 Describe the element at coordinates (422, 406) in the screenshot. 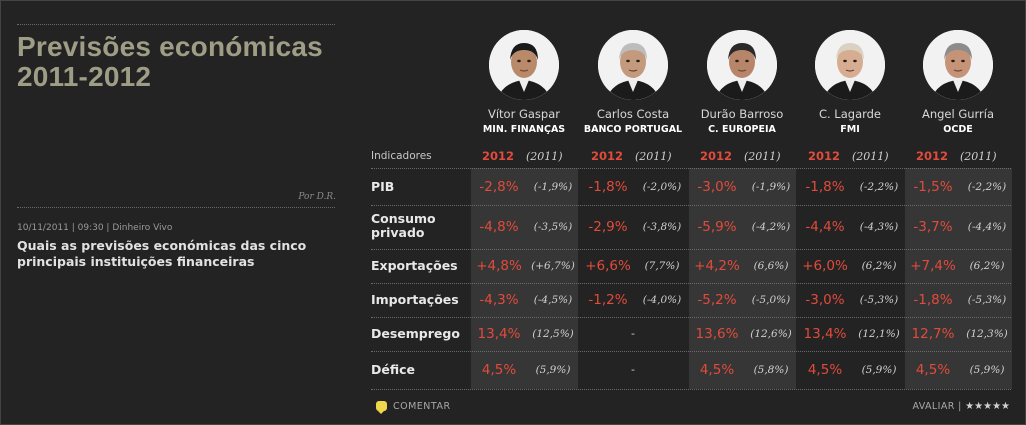

I see `comment-label: COMENTAR` at that location.